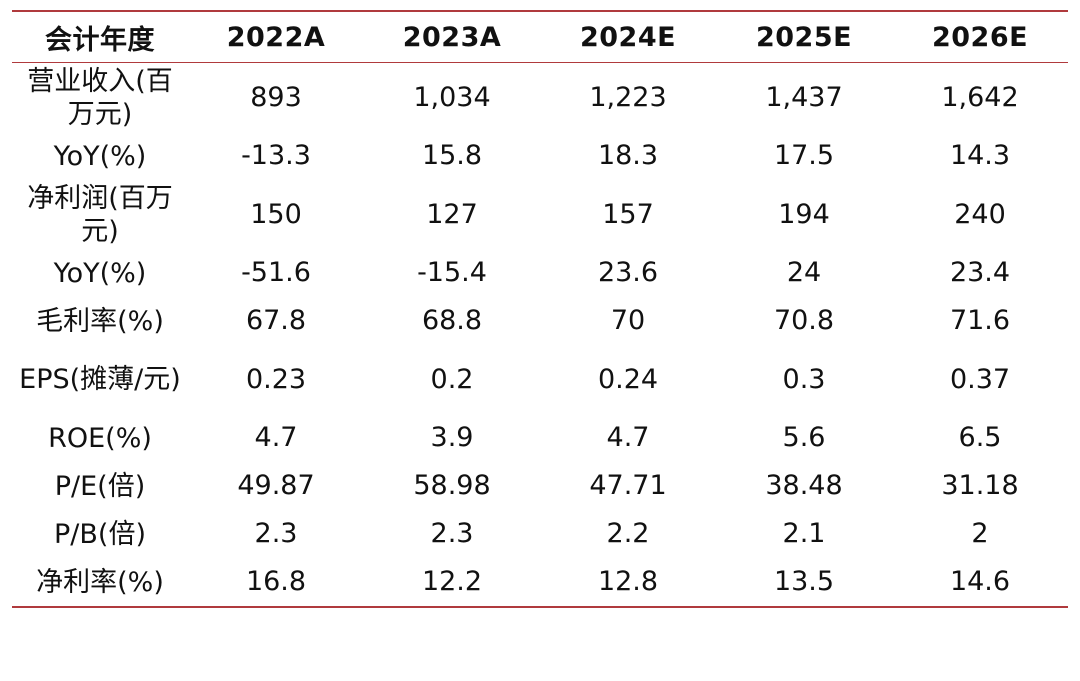  What do you see at coordinates (276, 37) in the screenshot?
I see `header-2022a: 2022A` at bounding box center [276, 37].